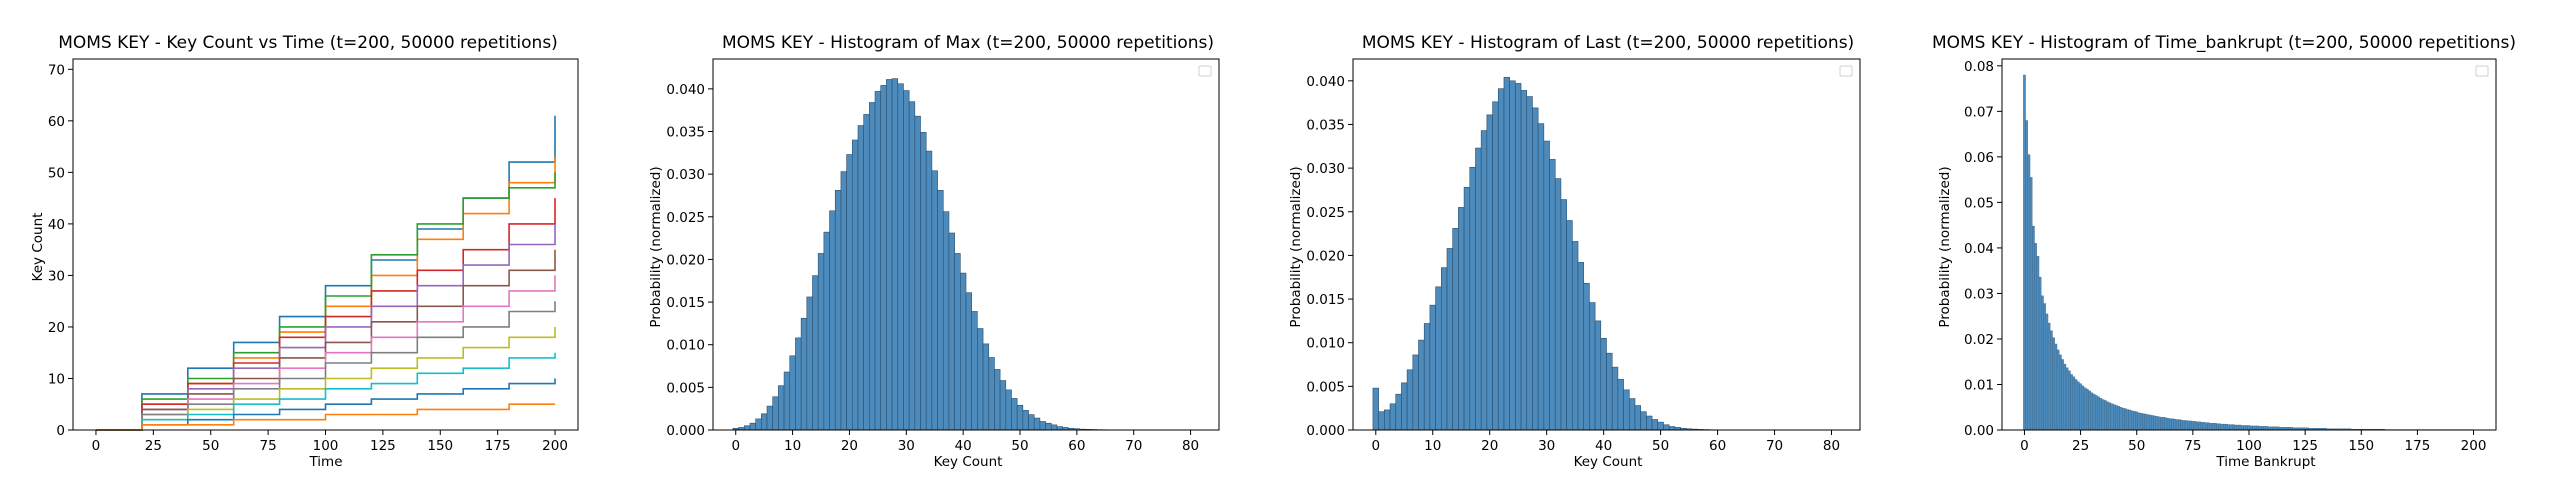  What do you see at coordinates (2136, 446) in the screenshot?
I see `x-tick-label: 50` at bounding box center [2136, 446].